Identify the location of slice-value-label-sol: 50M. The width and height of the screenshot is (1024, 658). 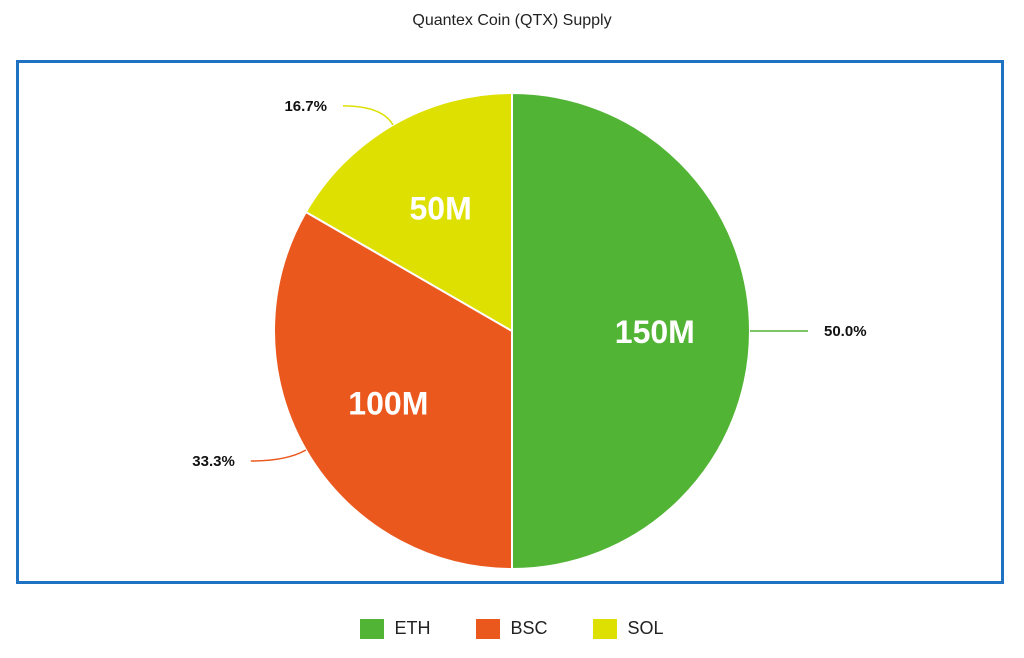
(440, 208).